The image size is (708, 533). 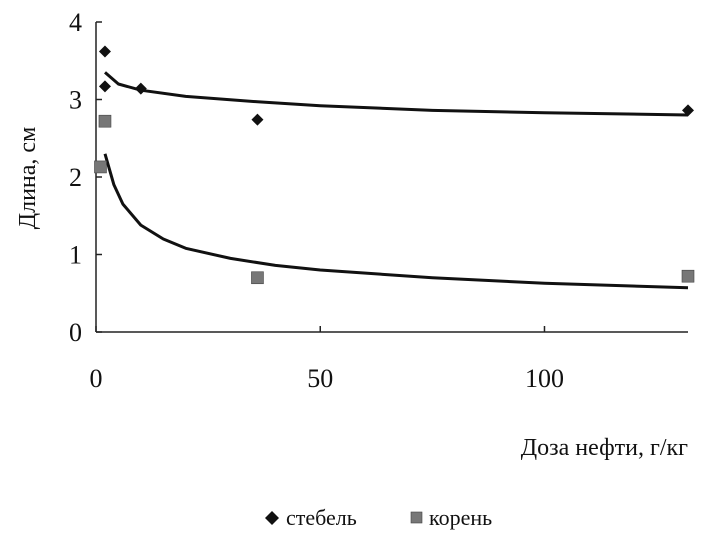 I want to click on legend-label-корень: корень, so click(x=460, y=517).